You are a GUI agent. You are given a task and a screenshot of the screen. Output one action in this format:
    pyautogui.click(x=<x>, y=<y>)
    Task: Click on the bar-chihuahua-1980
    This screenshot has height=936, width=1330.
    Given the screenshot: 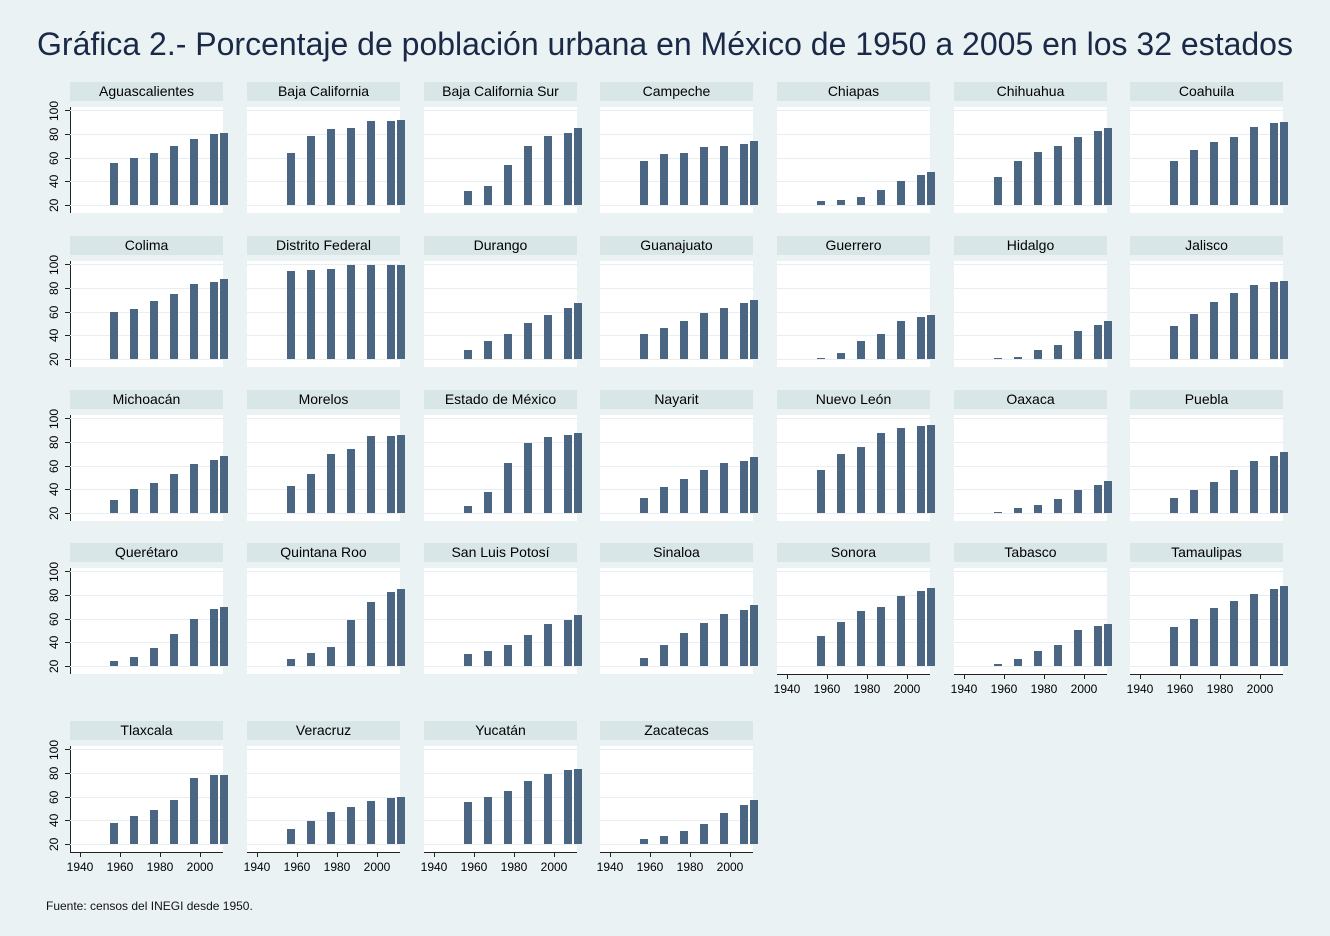 What is the action you would take?
    pyautogui.click(x=1058, y=175)
    